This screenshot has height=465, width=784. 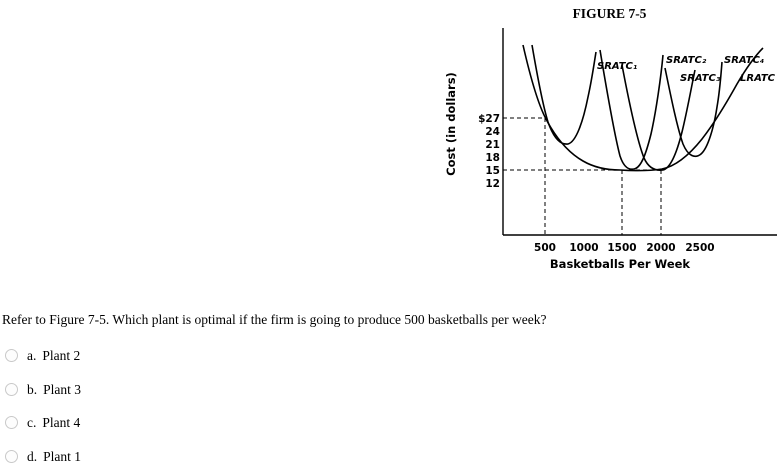 I want to click on sratc3-curve, so click(x=658, y=118).